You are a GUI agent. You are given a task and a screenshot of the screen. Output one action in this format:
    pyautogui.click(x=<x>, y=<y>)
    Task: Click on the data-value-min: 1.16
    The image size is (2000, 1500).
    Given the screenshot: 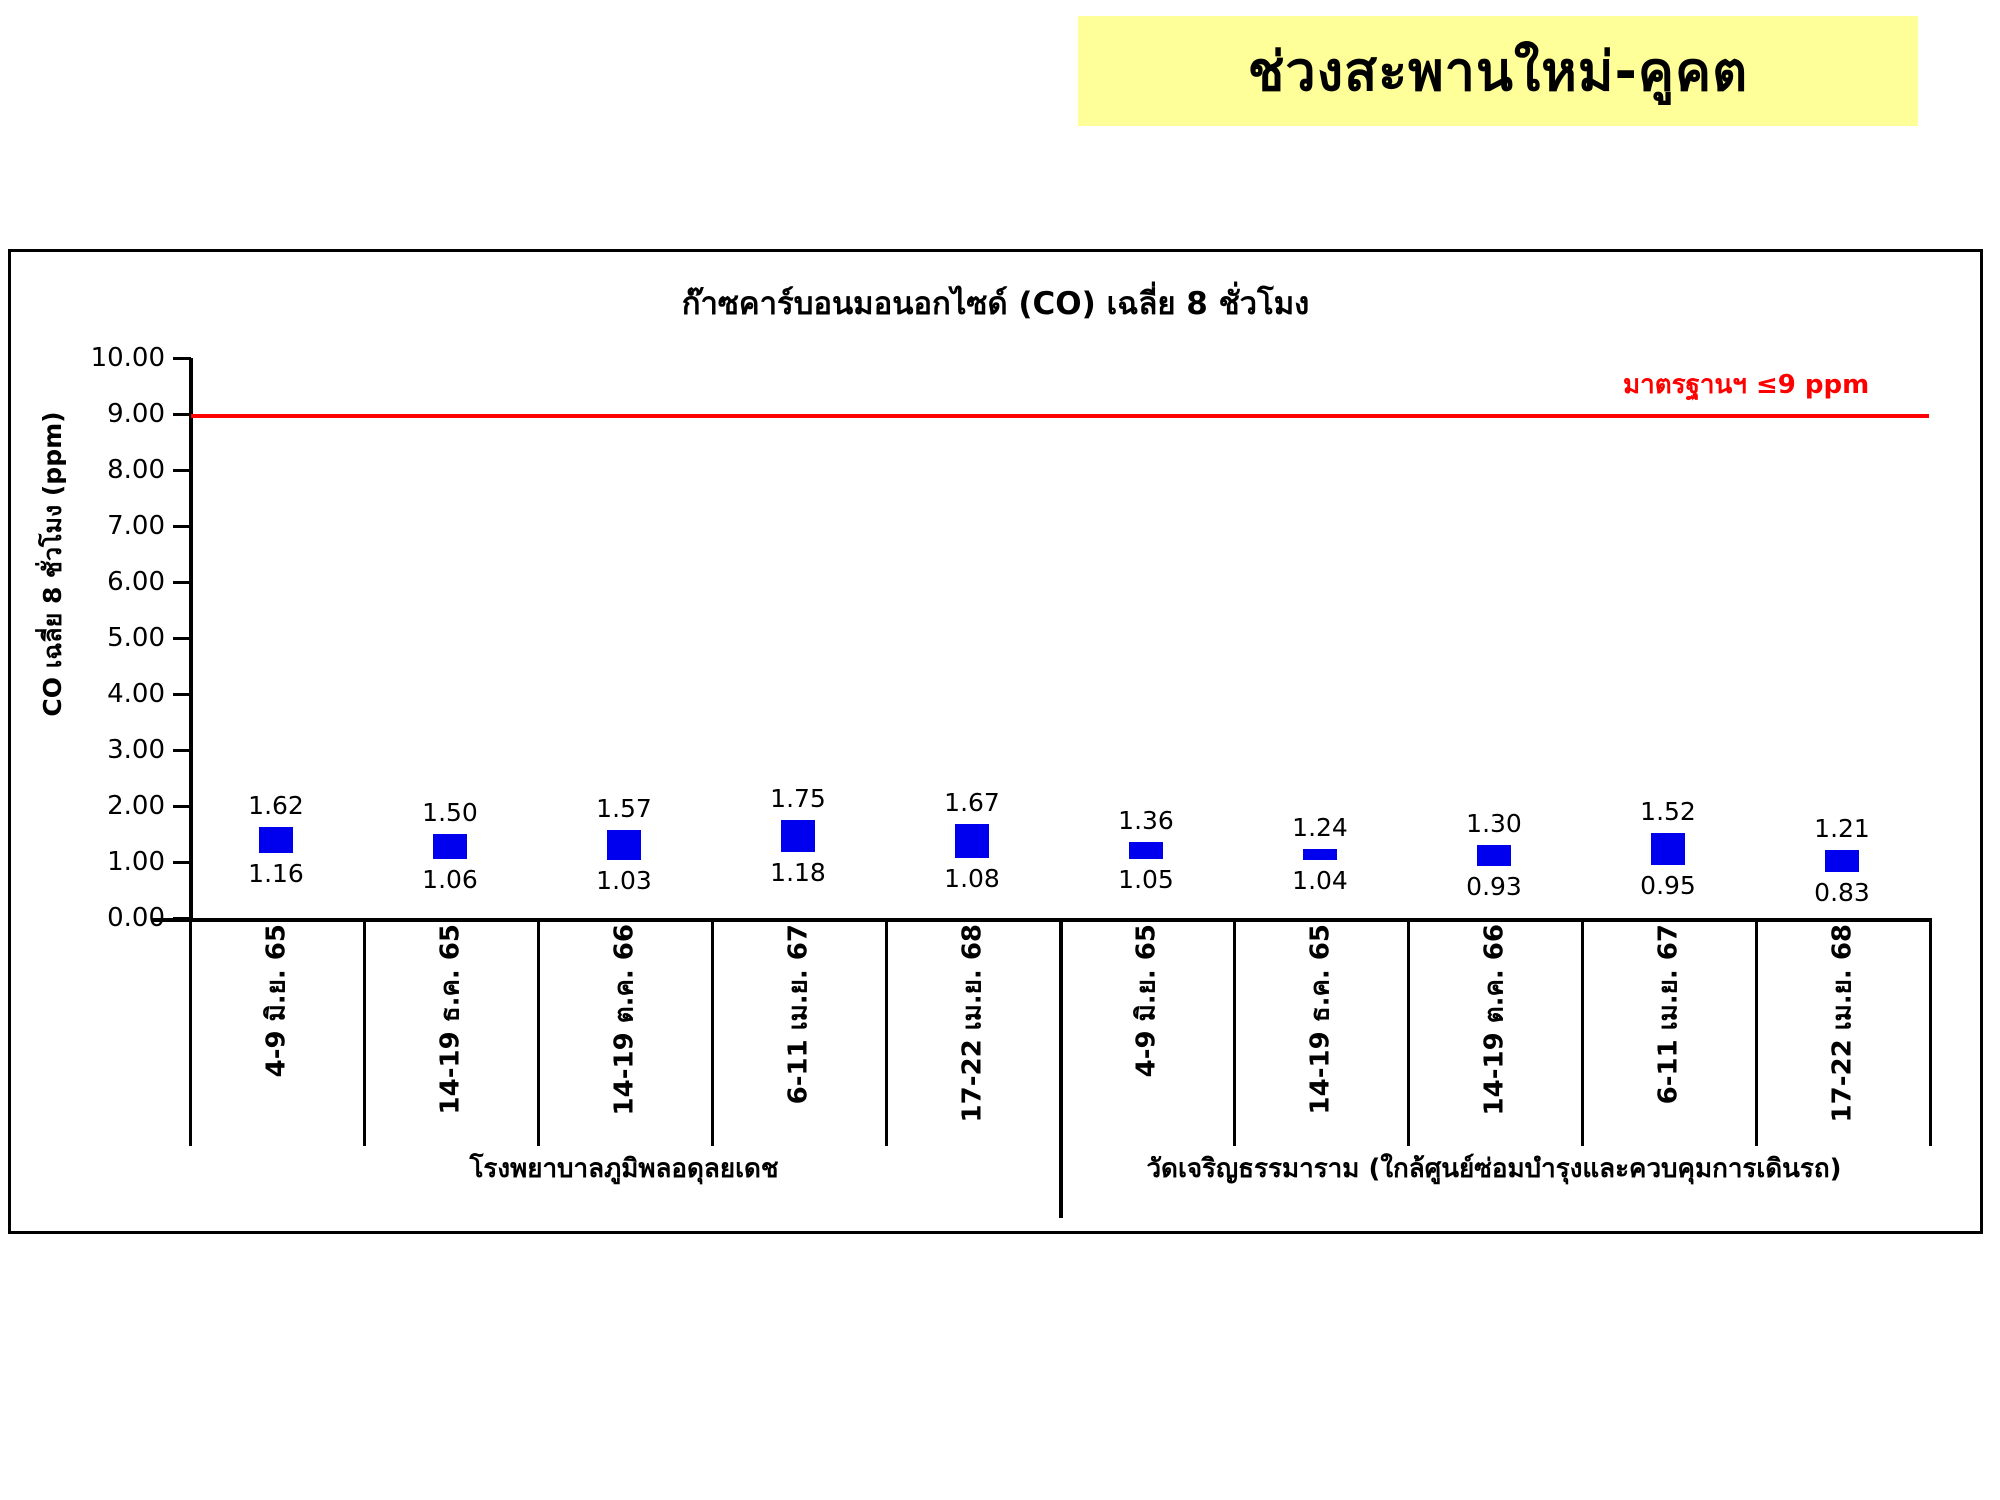 What is the action you would take?
    pyautogui.click(x=276, y=874)
    